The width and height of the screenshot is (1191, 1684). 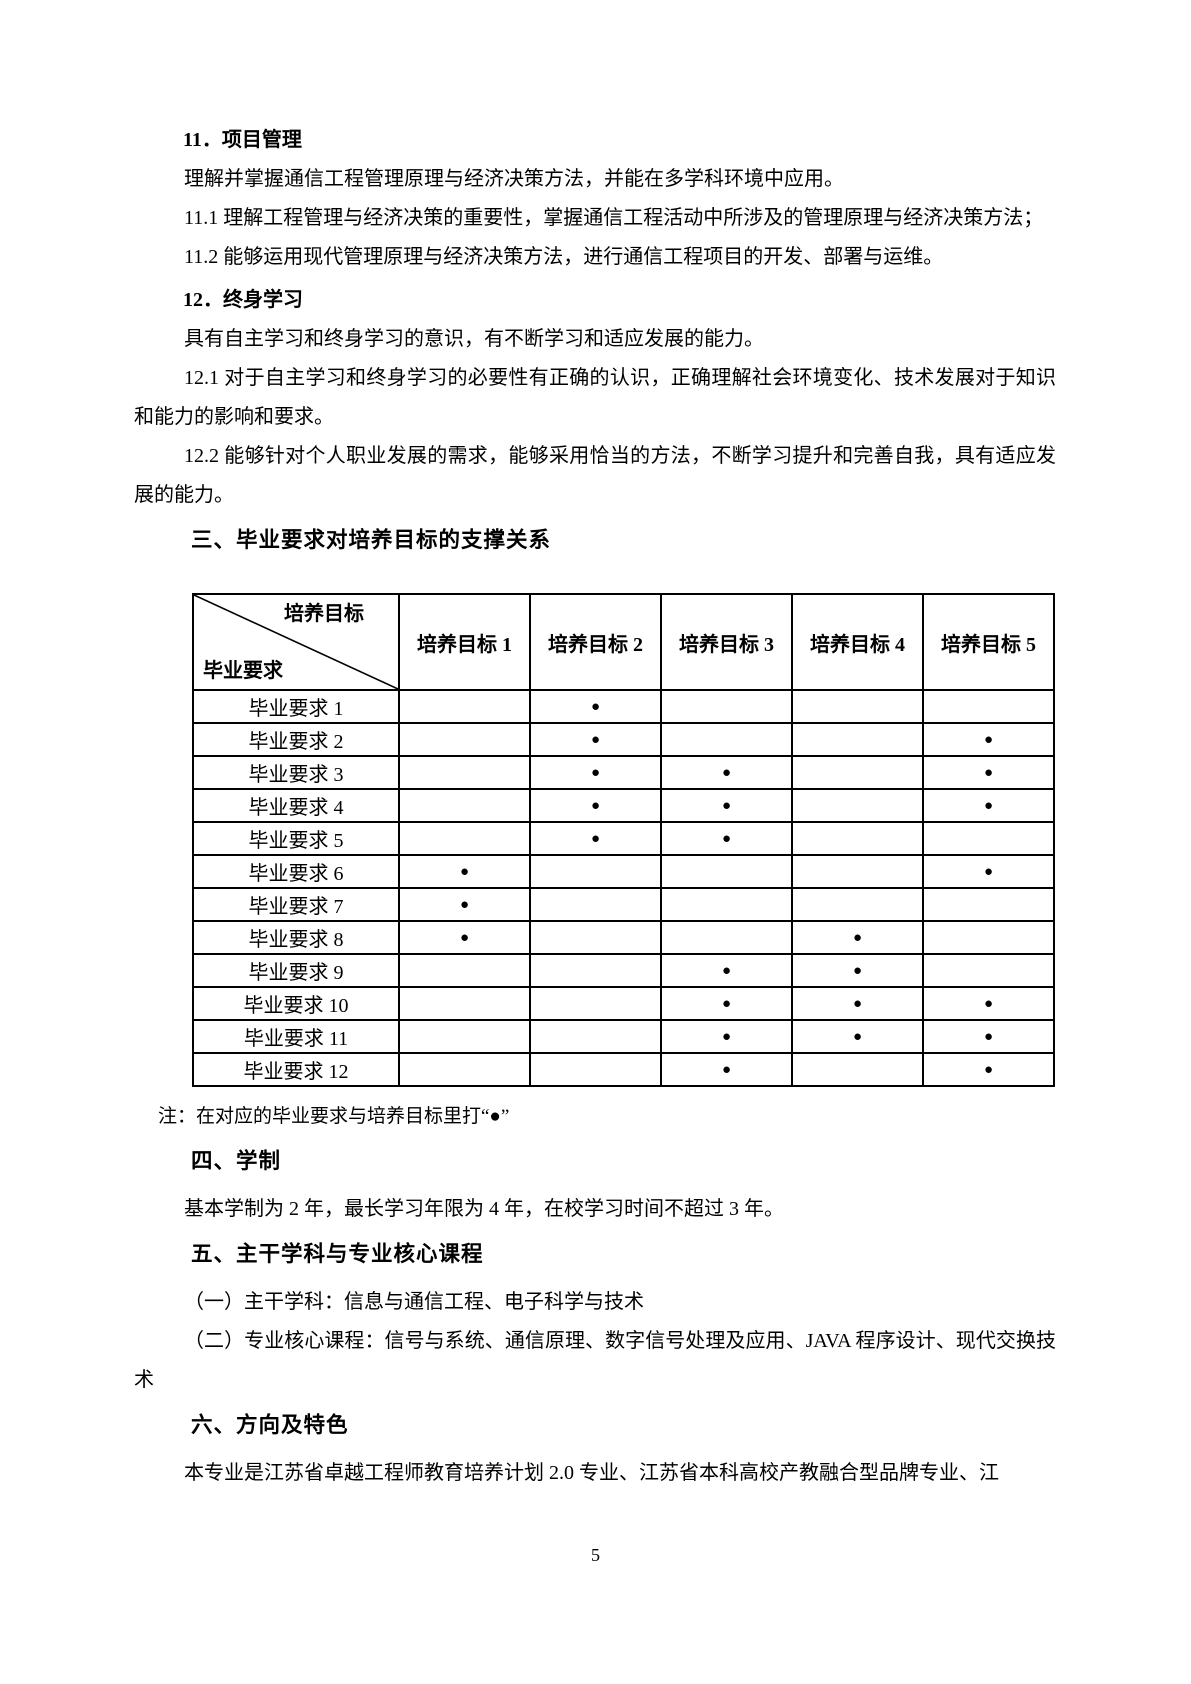 What do you see at coordinates (726, 642) in the screenshot?
I see `matrix-column-header: 培养目标 3` at bounding box center [726, 642].